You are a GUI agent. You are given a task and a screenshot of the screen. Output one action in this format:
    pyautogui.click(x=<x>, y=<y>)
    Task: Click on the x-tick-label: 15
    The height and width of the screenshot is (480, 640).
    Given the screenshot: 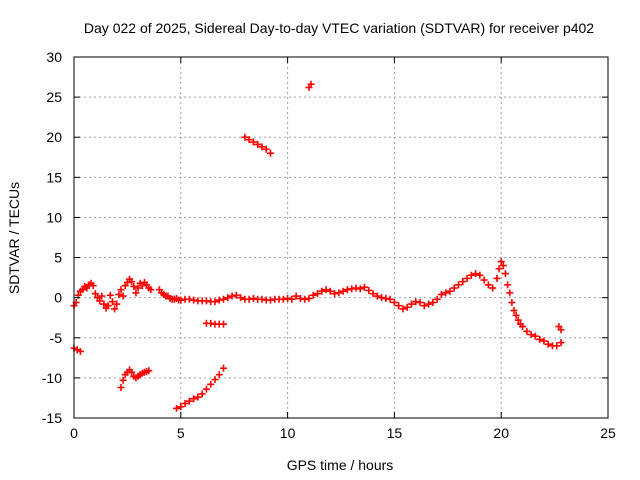 What is the action you would take?
    pyautogui.click(x=395, y=433)
    